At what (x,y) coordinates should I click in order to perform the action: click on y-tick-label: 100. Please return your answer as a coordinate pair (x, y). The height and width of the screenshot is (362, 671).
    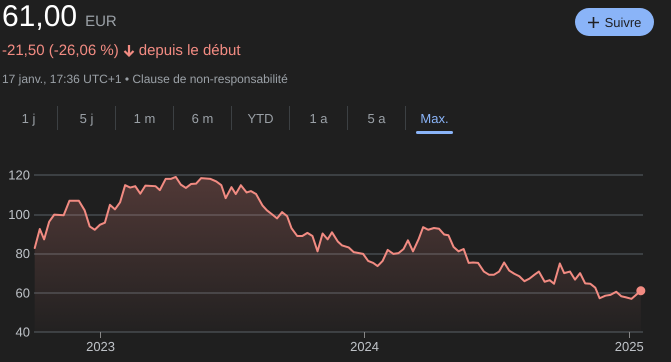
    Looking at the image, I should click on (19, 214).